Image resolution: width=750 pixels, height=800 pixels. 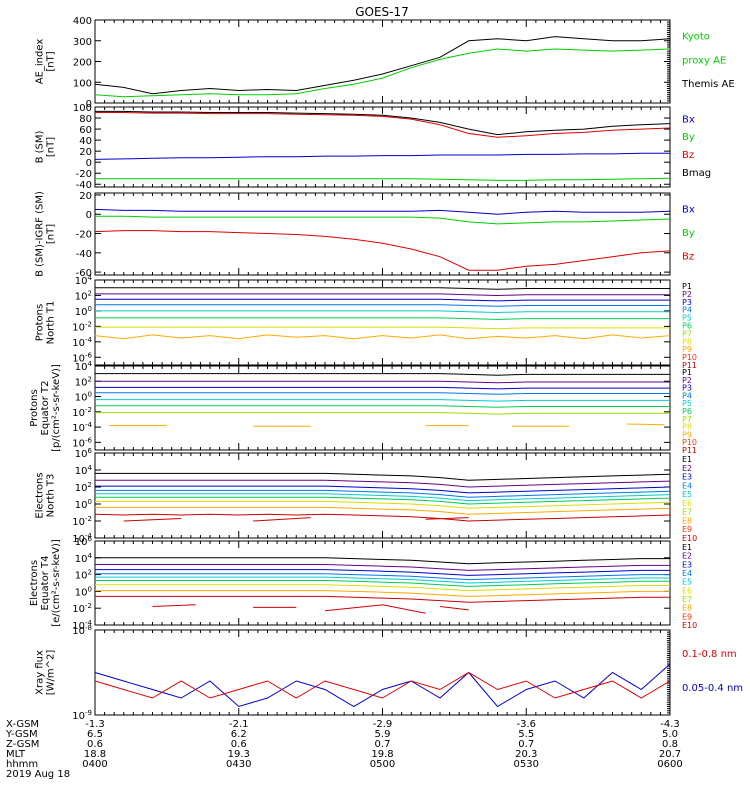 What do you see at coordinates (670, 724) in the screenshot?
I see `x-col-value: -4.3` at bounding box center [670, 724].